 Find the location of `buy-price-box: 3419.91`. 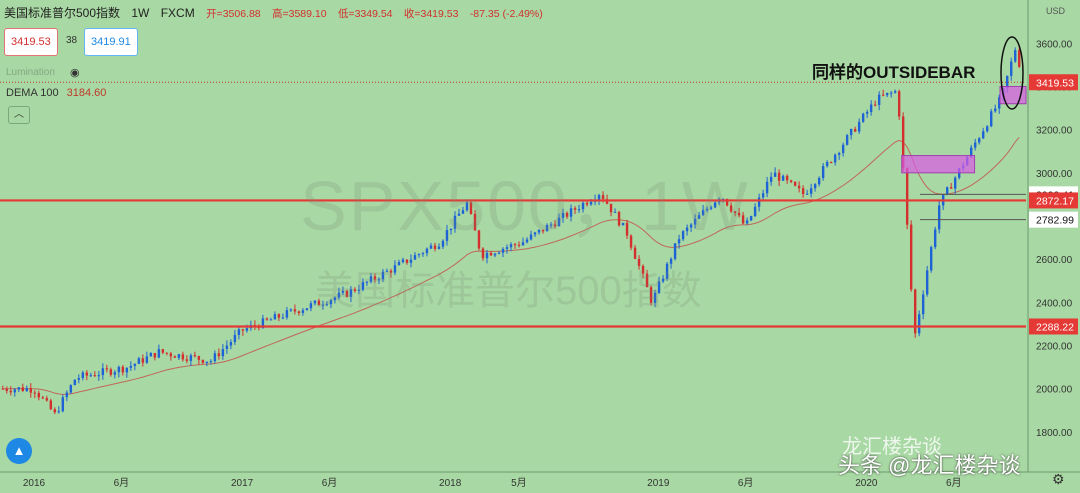

buy-price-box: 3419.91 is located at coordinates (111, 42).